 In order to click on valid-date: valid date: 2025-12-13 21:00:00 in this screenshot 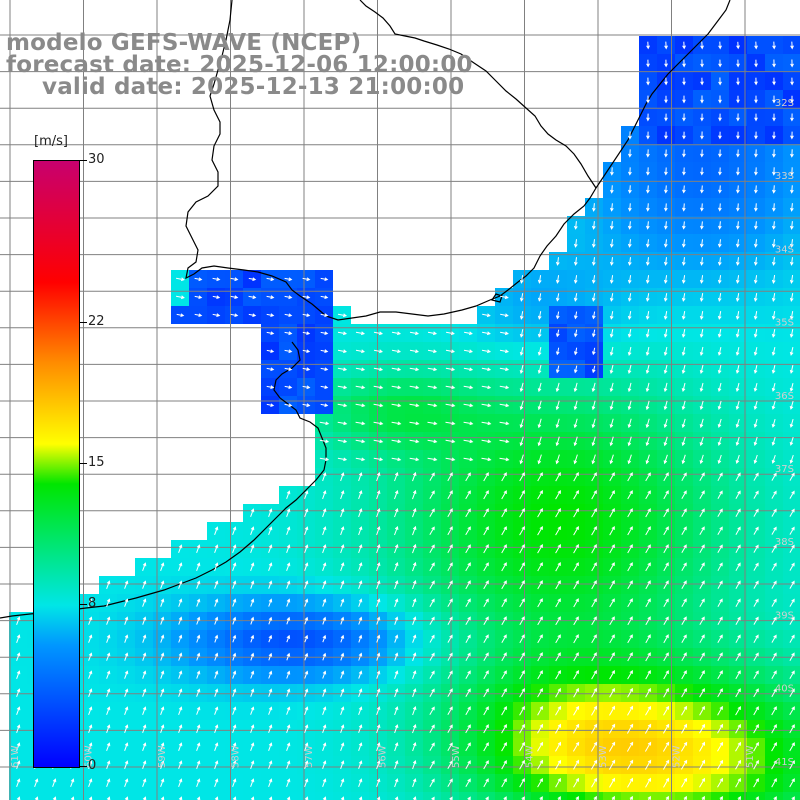, I will do `click(253, 87)`.